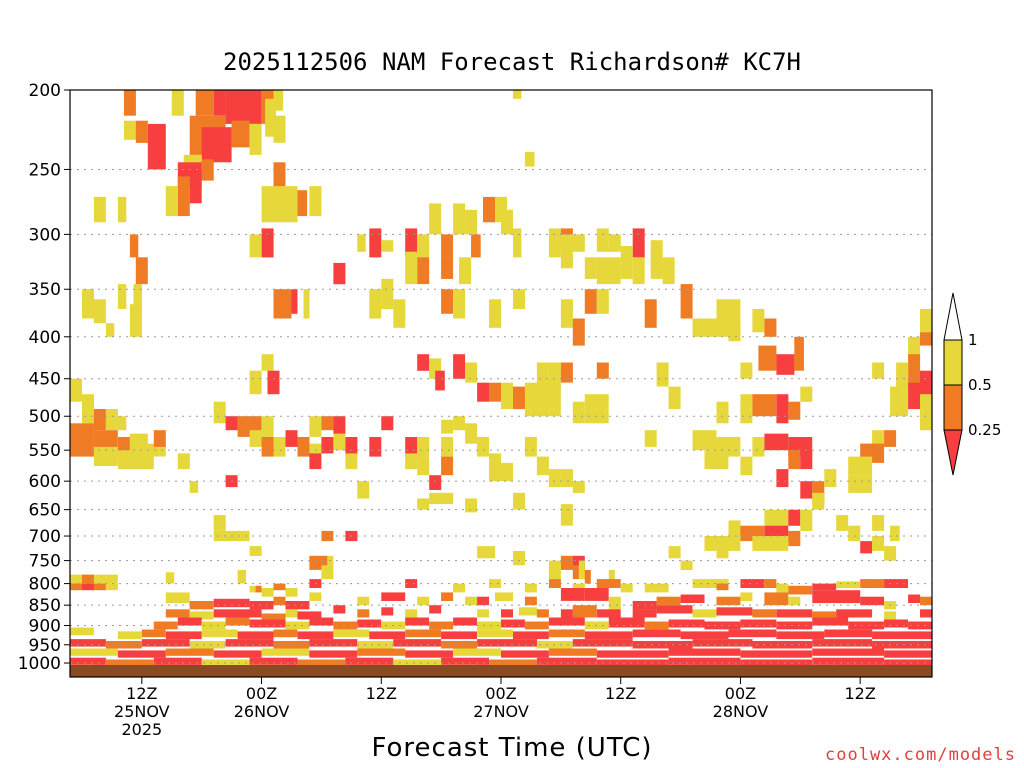  I want to click on y-tick-label: 950, so click(45, 646).